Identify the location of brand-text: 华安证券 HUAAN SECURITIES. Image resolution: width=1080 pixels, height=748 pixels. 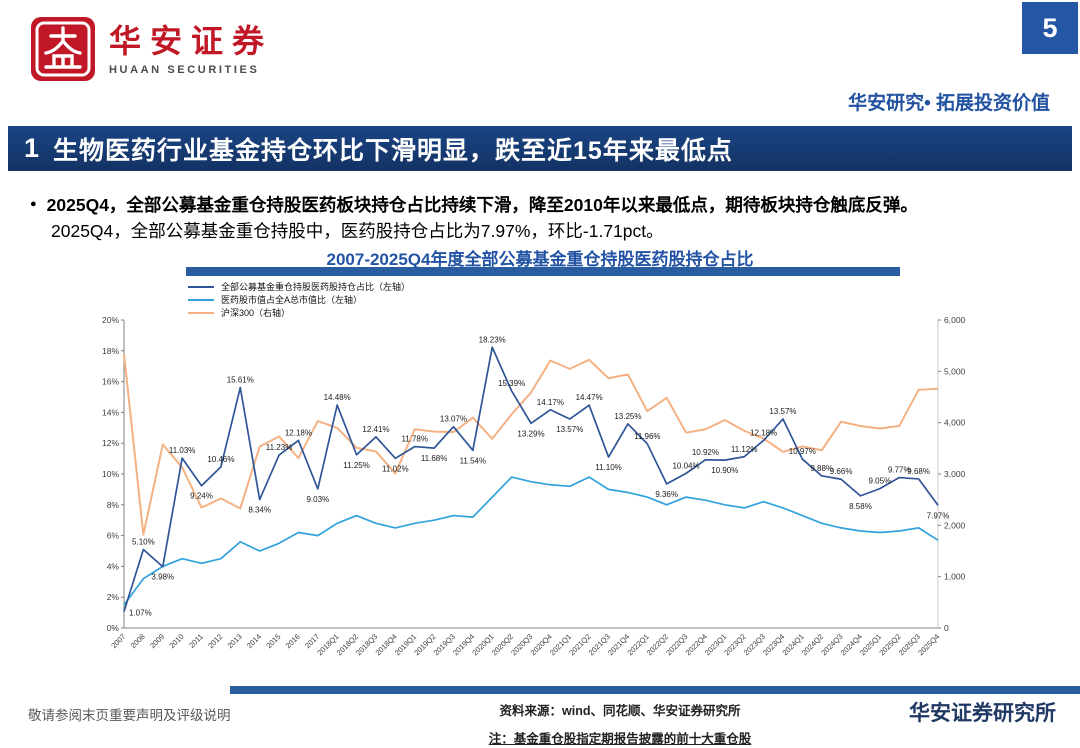
(191, 46).